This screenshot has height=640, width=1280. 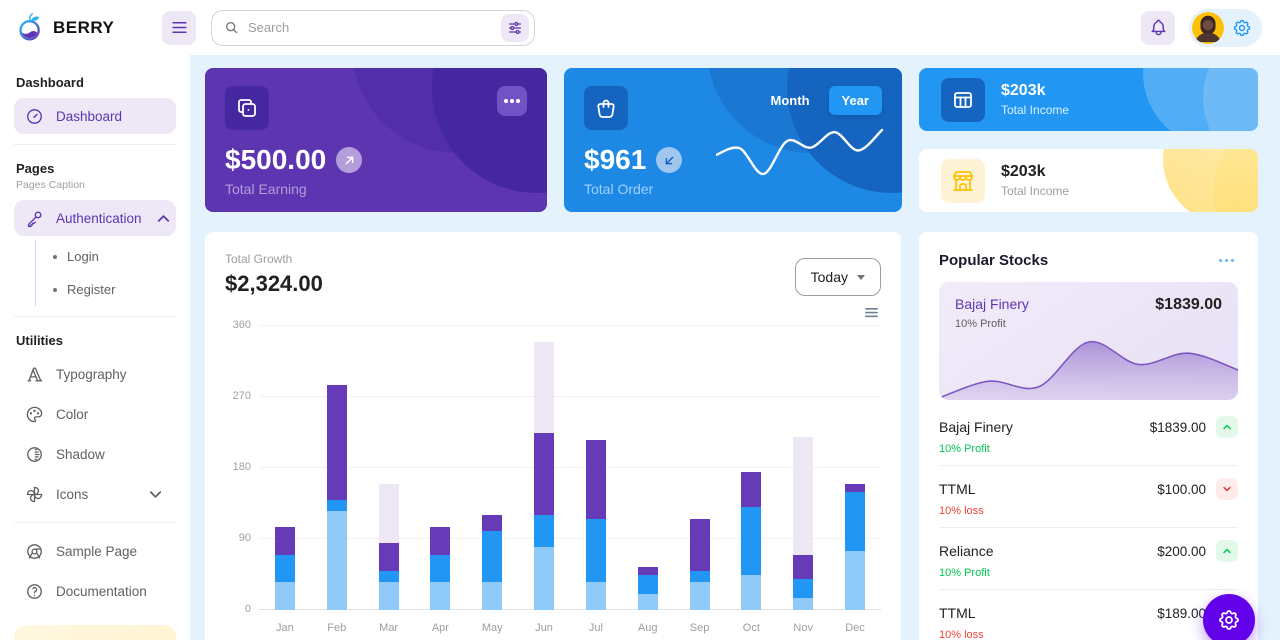 I want to click on bar-feb, so click(x=337, y=468).